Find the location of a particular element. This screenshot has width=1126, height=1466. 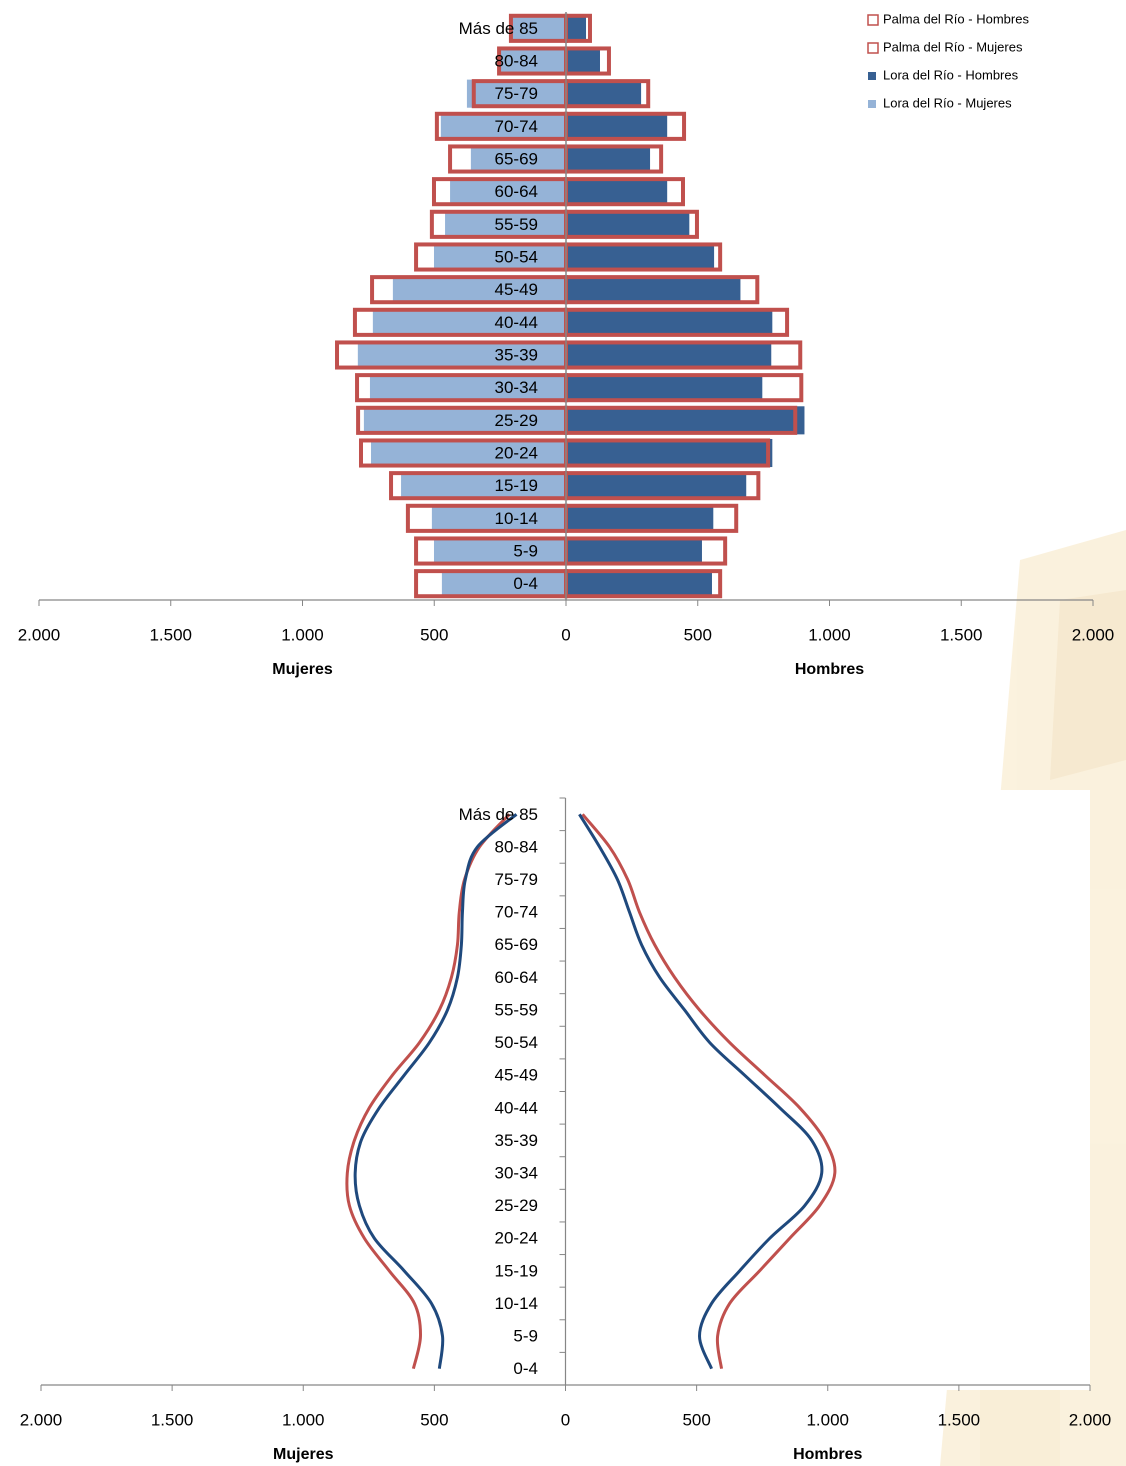

category-label: Más de 85 is located at coordinates (498, 814).